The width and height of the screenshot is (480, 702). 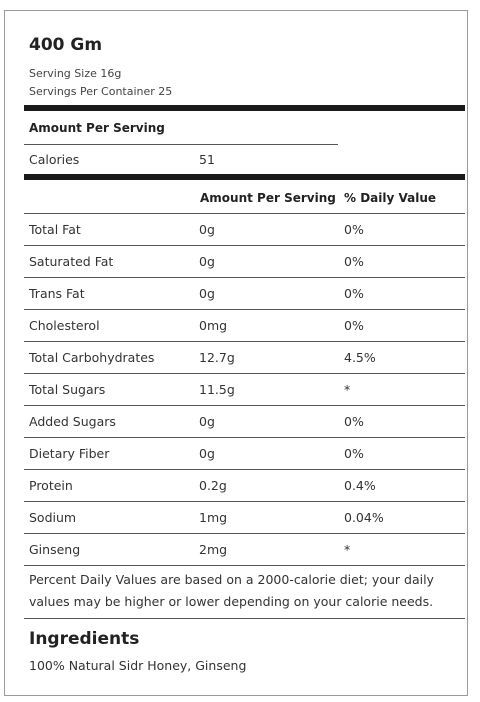 I want to click on nutrient-name: Total Fat, so click(x=55, y=229).